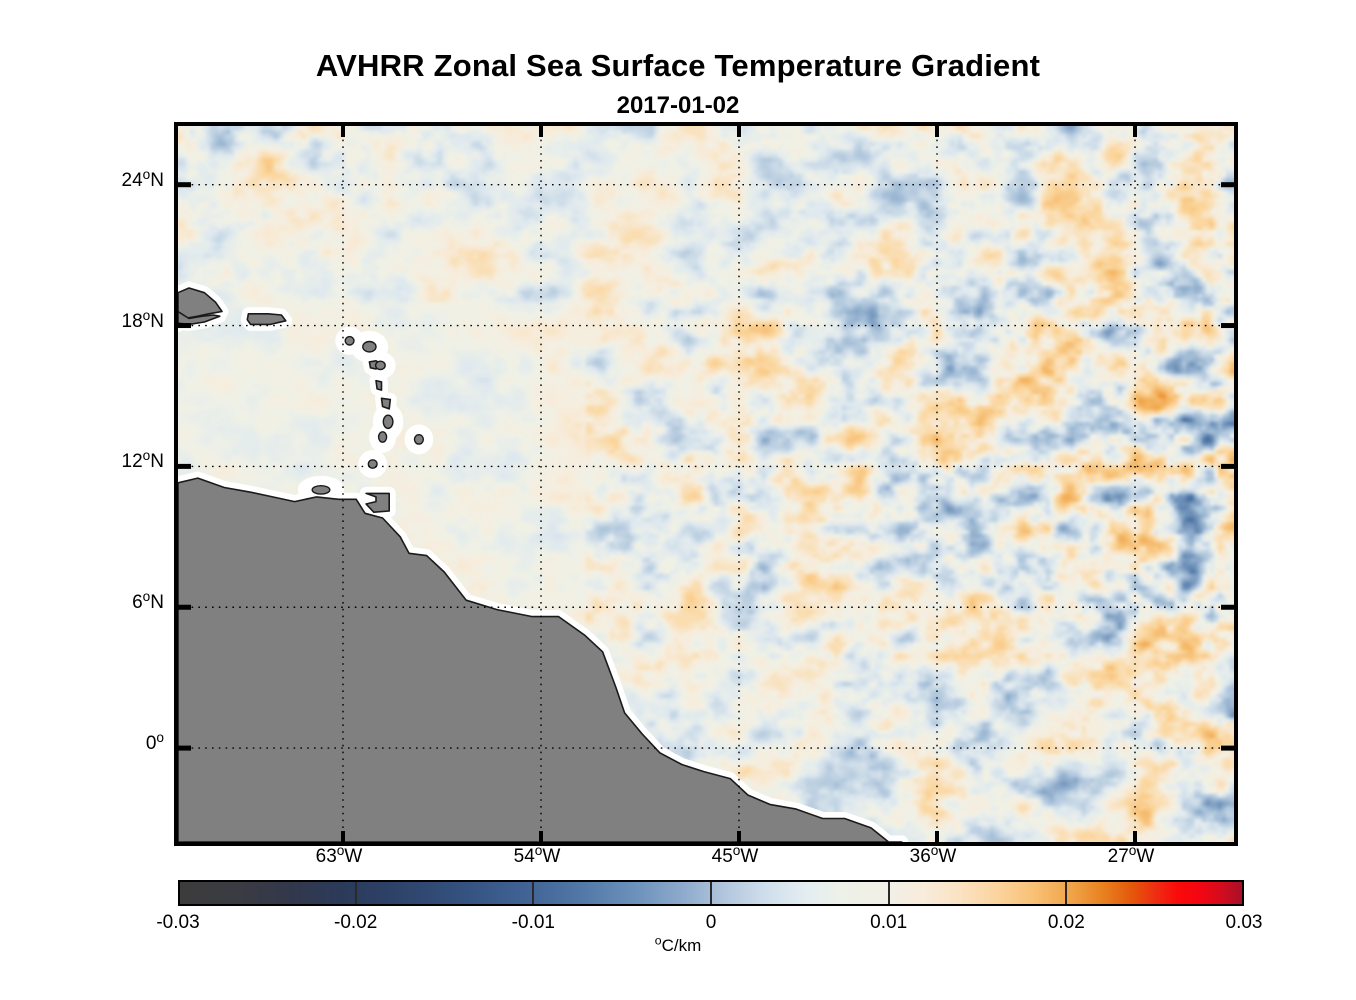  I want to click on island-guadeloupe-e, so click(380, 365).